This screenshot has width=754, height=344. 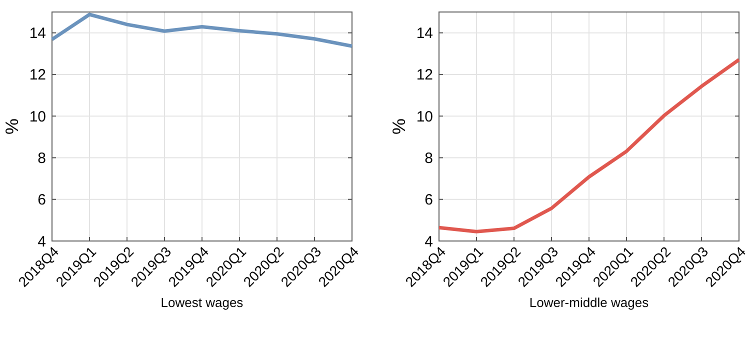 I want to click on x-axis-title: Lower-middle wages, so click(x=589, y=302).